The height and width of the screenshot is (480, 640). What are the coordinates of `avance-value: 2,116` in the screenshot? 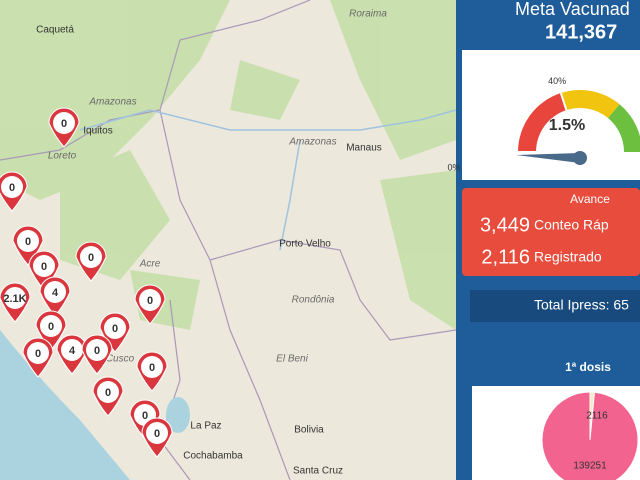 It's located at (505, 257).